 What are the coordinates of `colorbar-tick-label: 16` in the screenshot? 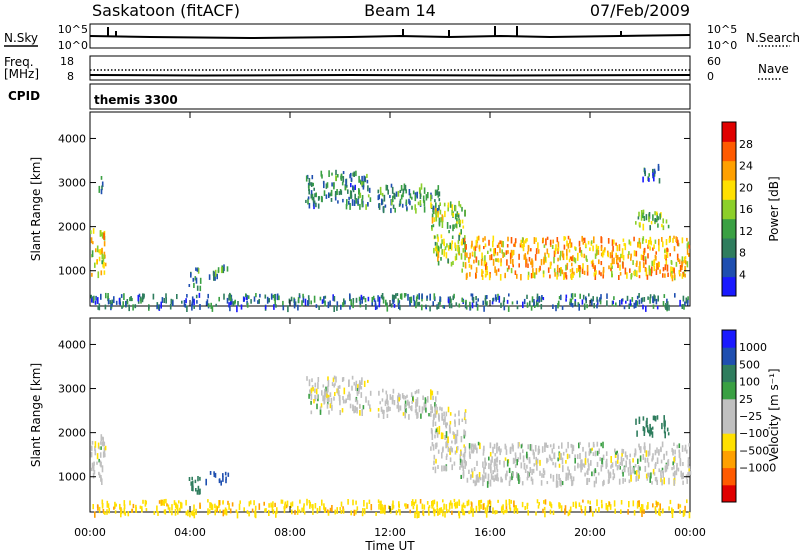 It's located at (746, 209).